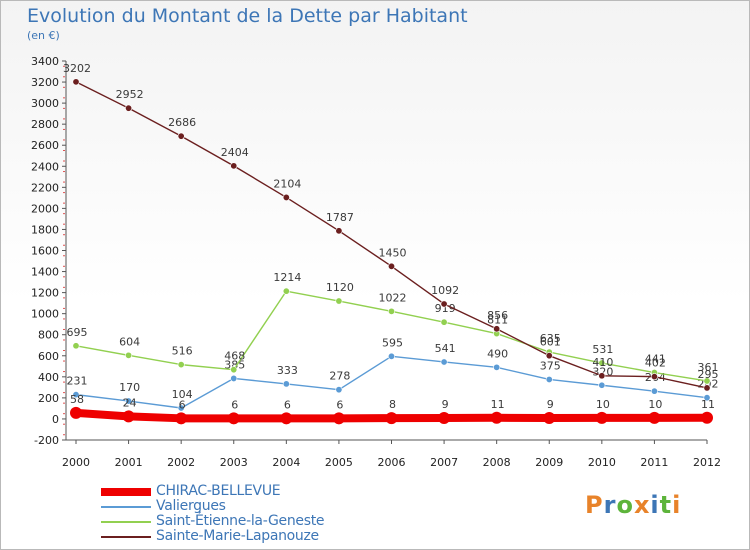  Describe the element at coordinates (393, 252) in the screenshot. I see `data-label: 1450` at that location.